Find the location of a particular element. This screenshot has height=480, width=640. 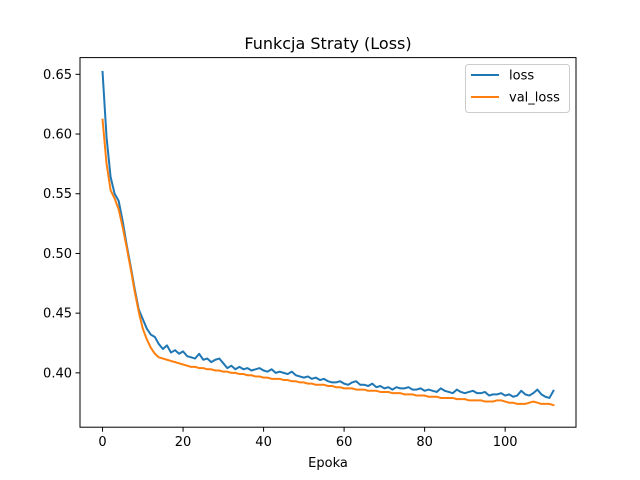

y-axis-ticks: 0.40 0.45 0.50 0.55 0.60 0.65 is located at coordinates (61, 224).